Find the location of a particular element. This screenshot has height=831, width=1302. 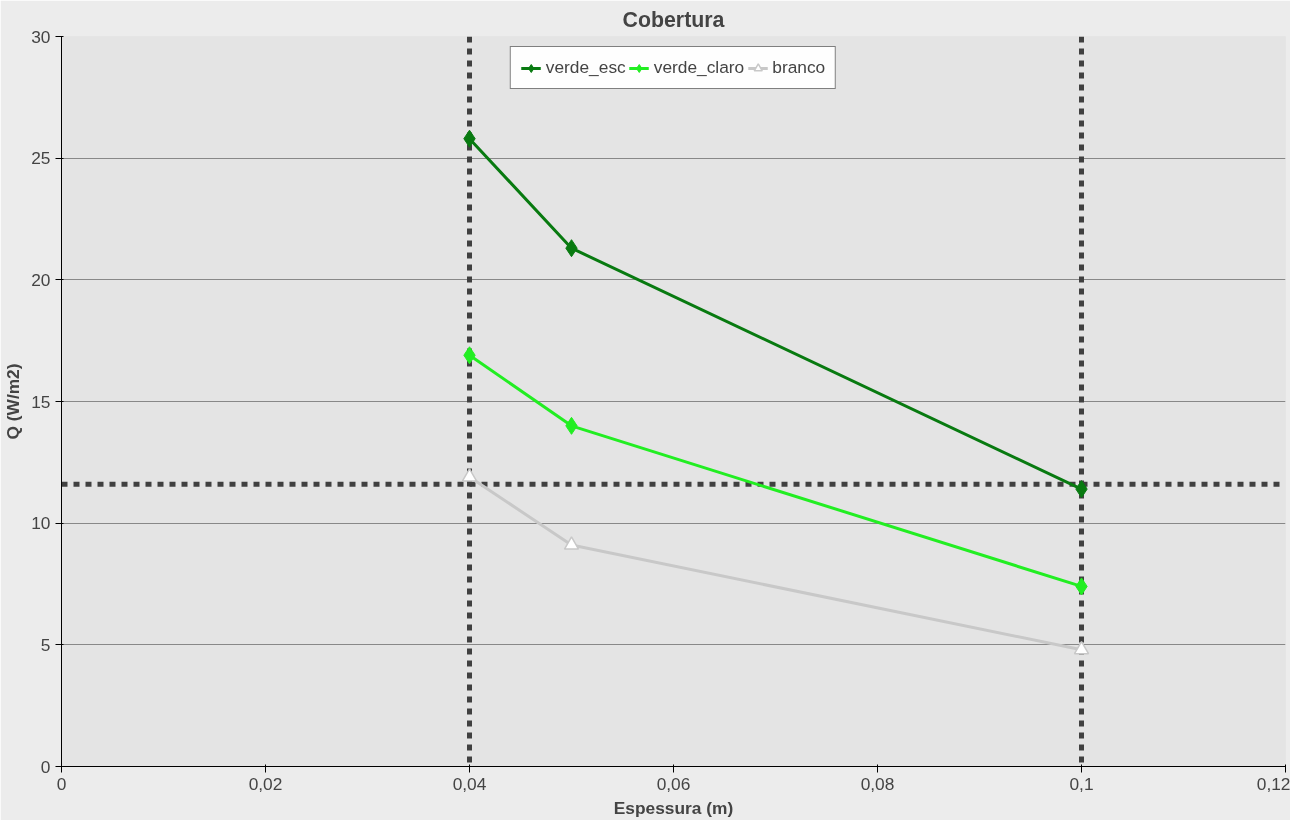

x-tick-label: 0,06 is located at coordinates (673, 783).